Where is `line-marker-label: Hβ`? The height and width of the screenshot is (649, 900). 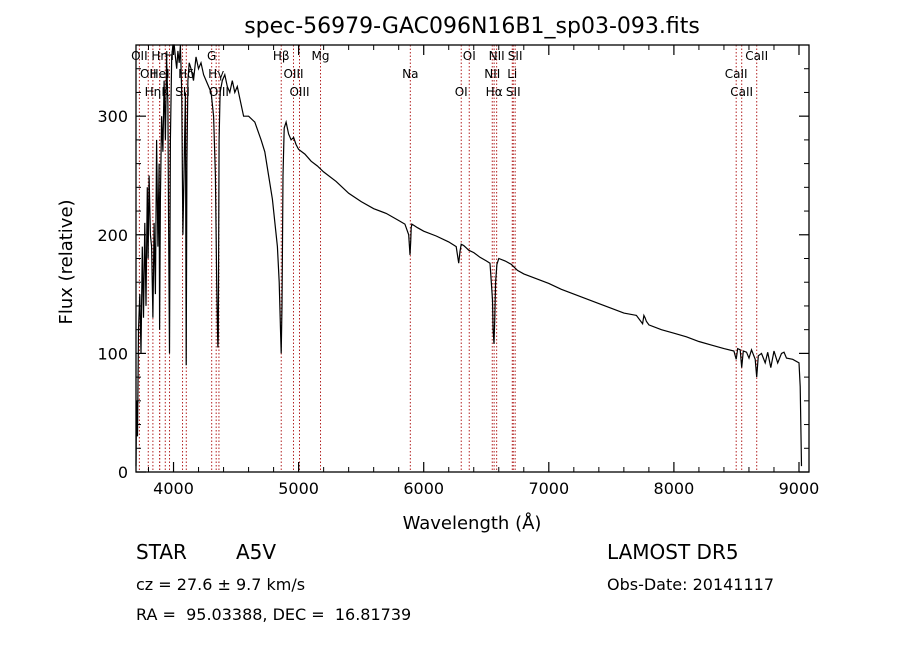 line-marker-label: Hβ is located at coordinates (281, 56).